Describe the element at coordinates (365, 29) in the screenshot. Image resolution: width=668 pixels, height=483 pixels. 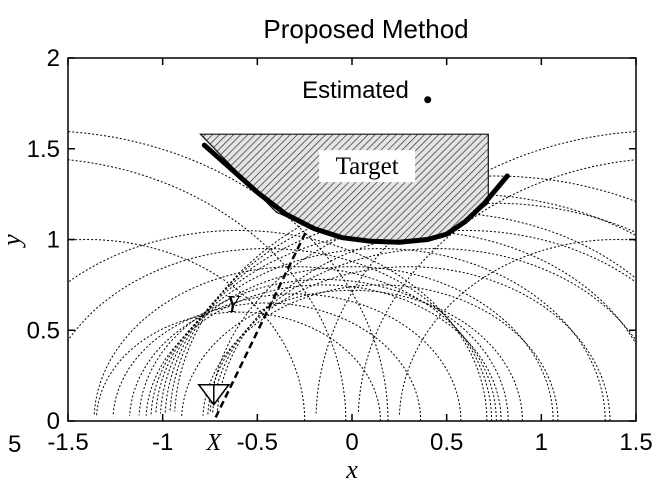
I see `chart-title: Proposed Method` at that location.